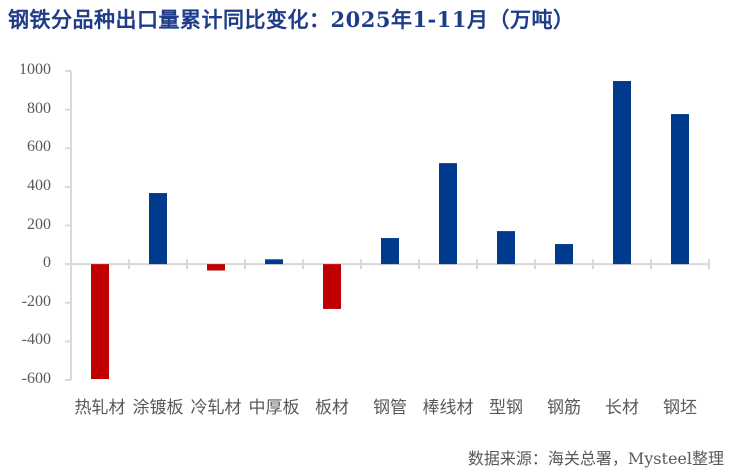  What do you see at coordinates (39, 108) in the screenshot?
I see `y-tick-label: 800` at bounding box center [39, 108].